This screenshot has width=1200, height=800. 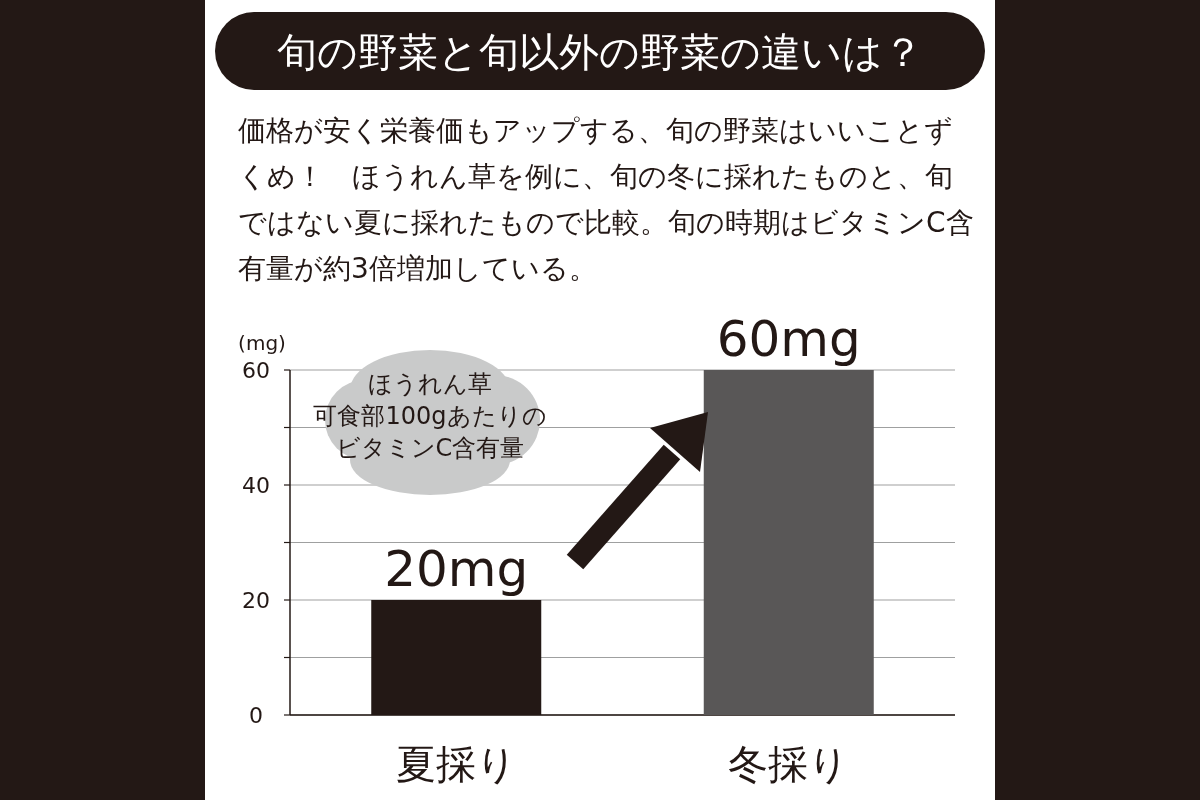 I want to click on y-tick-label: 20, so click(x=256, y=600).